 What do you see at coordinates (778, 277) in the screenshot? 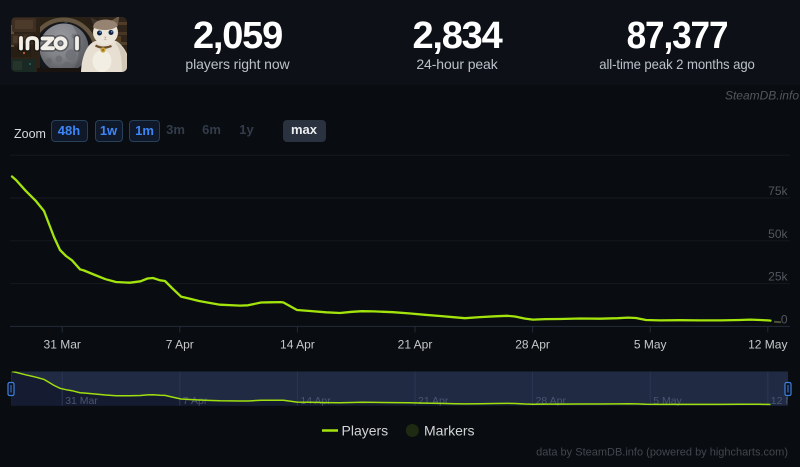
I see `svg-text: 25k` at bounding box center [778, 277].